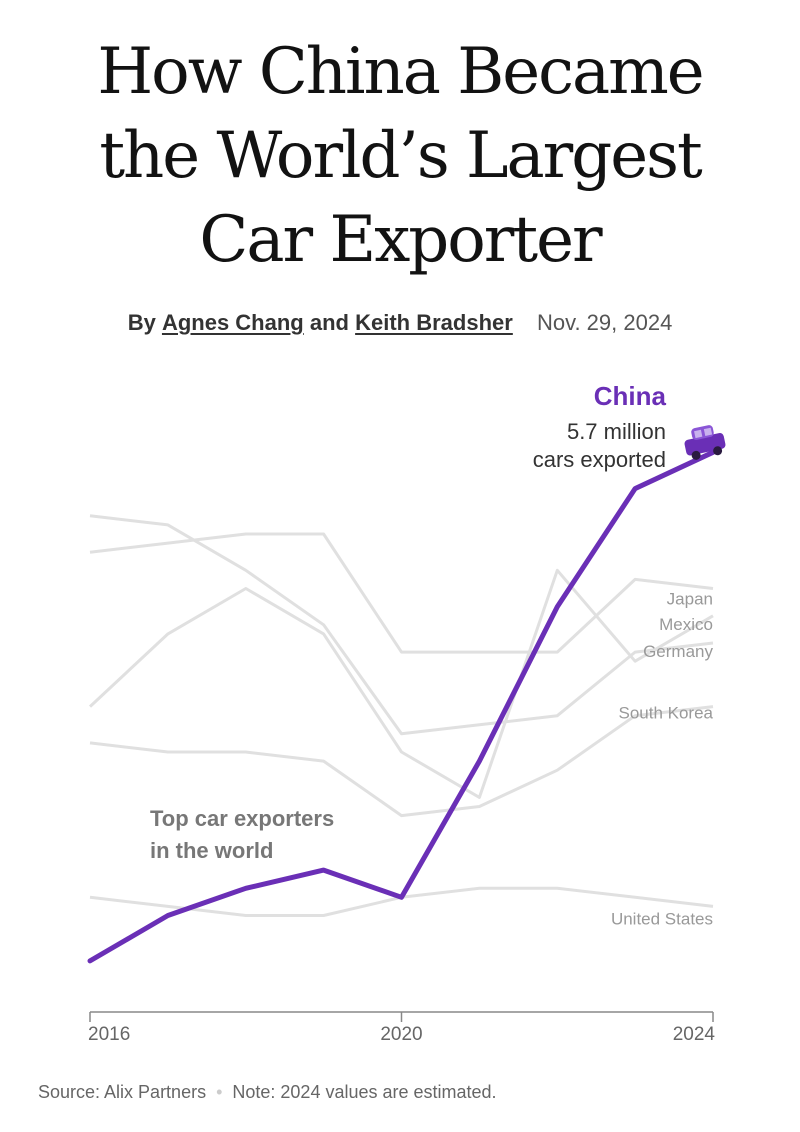  Describe the element at coordinates (599, 459) in the screenshot. I see `china-value-label-line-2: cars exported` at that location.